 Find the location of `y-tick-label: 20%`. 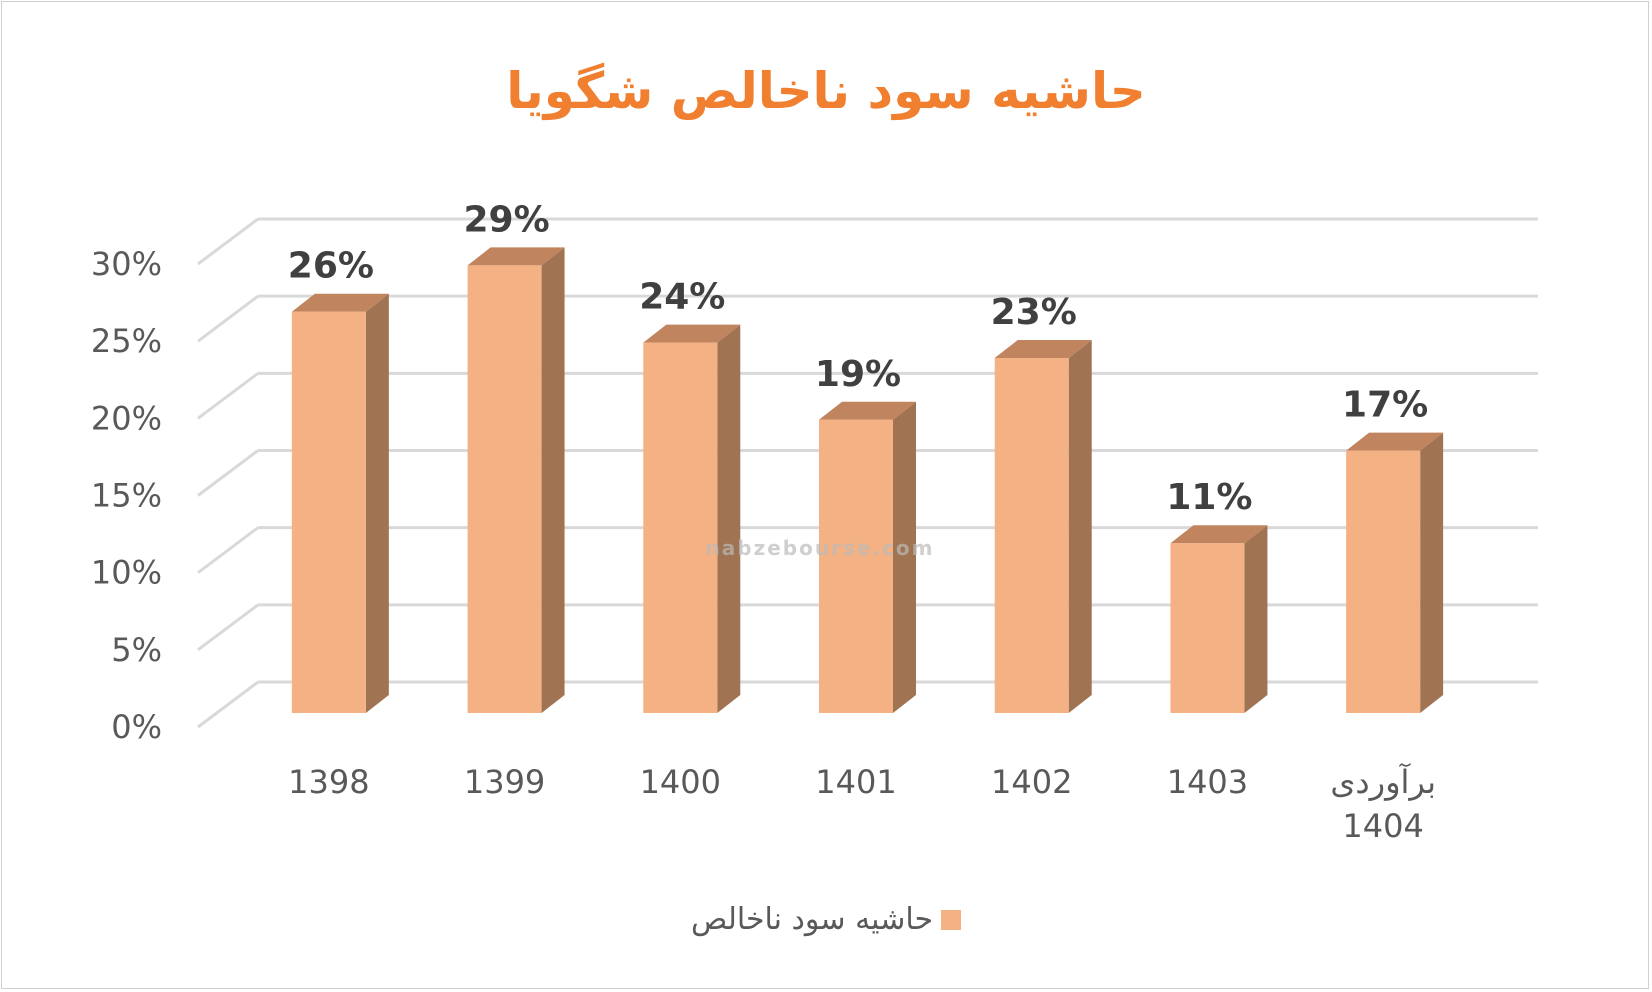

y-tick-label: 20% is located at coordinates (126, 418).